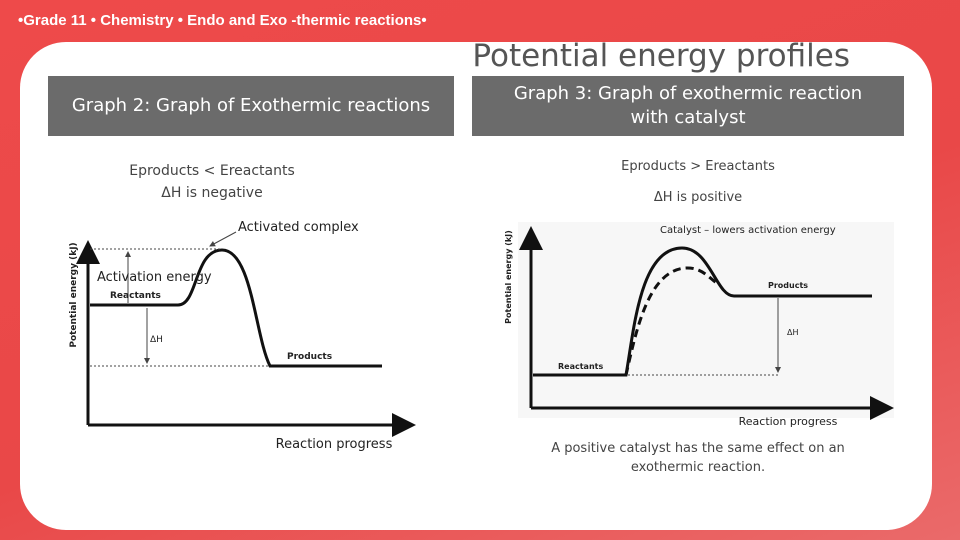 The image size is (960, 540). What do you see at coordinates (688, 117) in the screenshot?
I see `graph3-title-line2: with catalyst` at bounding box center [688, 117].